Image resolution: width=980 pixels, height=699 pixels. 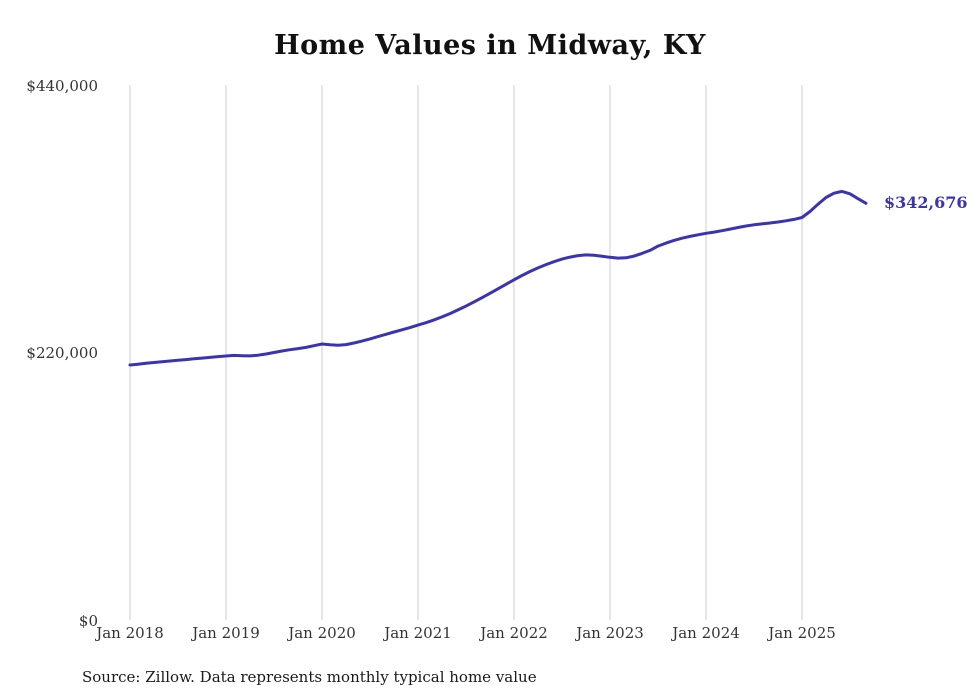 What do you see at coordinates (706, 633) in the screenshot?
I see `x-tick-label-jan-2024: Jan 2024` at bounding box center [706, 633].